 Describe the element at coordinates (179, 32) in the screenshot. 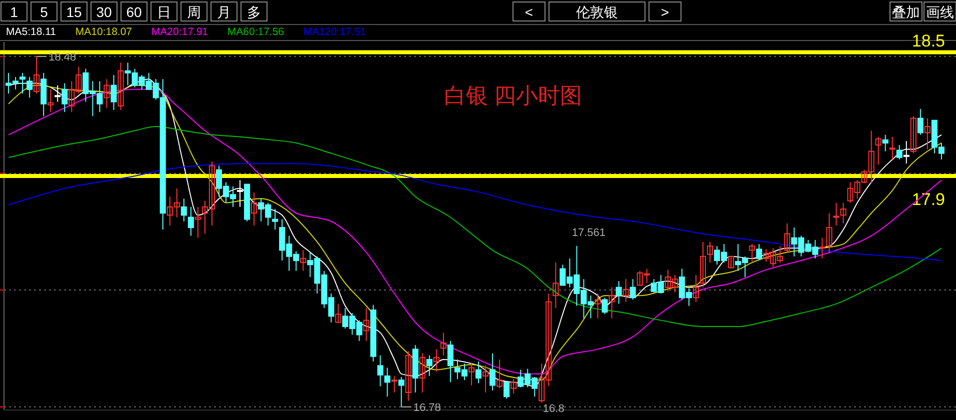

I see `text: MA20:17.91` at that location.